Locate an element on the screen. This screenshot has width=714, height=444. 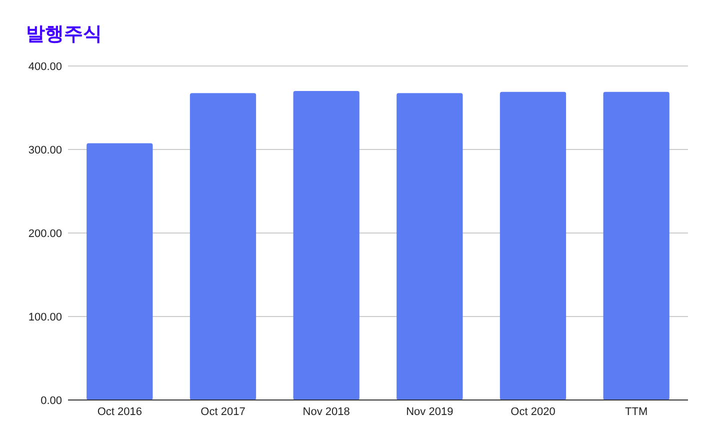
x-tick-label: Oct 2017 is located at coordinates (223, 412).